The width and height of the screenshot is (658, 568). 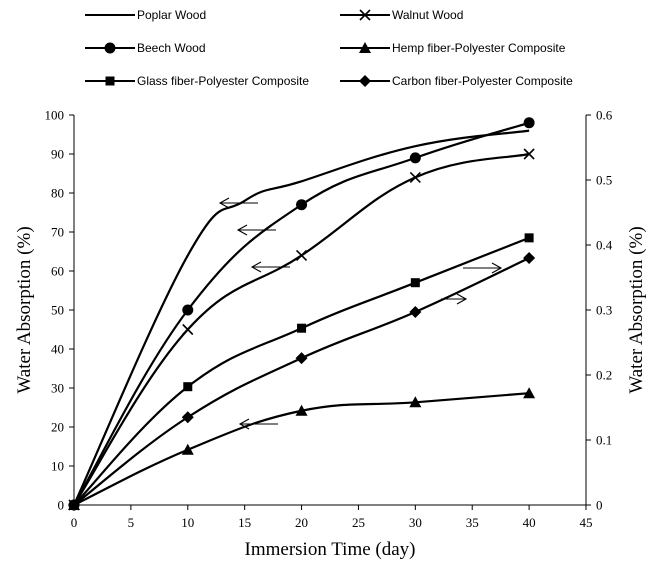 What do you see at coordinates (358, 522) in the screenshot?
I see `x-tick-label: 25` at bounding box center [358, 522].